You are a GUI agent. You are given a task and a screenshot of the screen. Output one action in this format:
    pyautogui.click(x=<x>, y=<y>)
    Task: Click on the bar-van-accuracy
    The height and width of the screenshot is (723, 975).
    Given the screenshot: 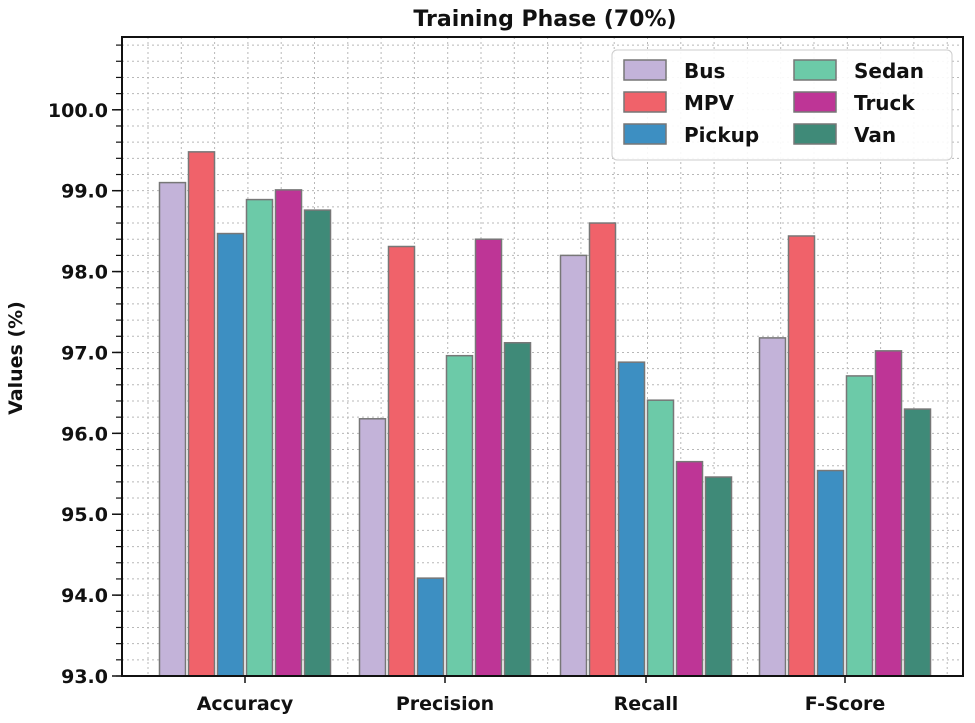 What is the action you would take?
    pyautogui.click(x=317, y=443)
    